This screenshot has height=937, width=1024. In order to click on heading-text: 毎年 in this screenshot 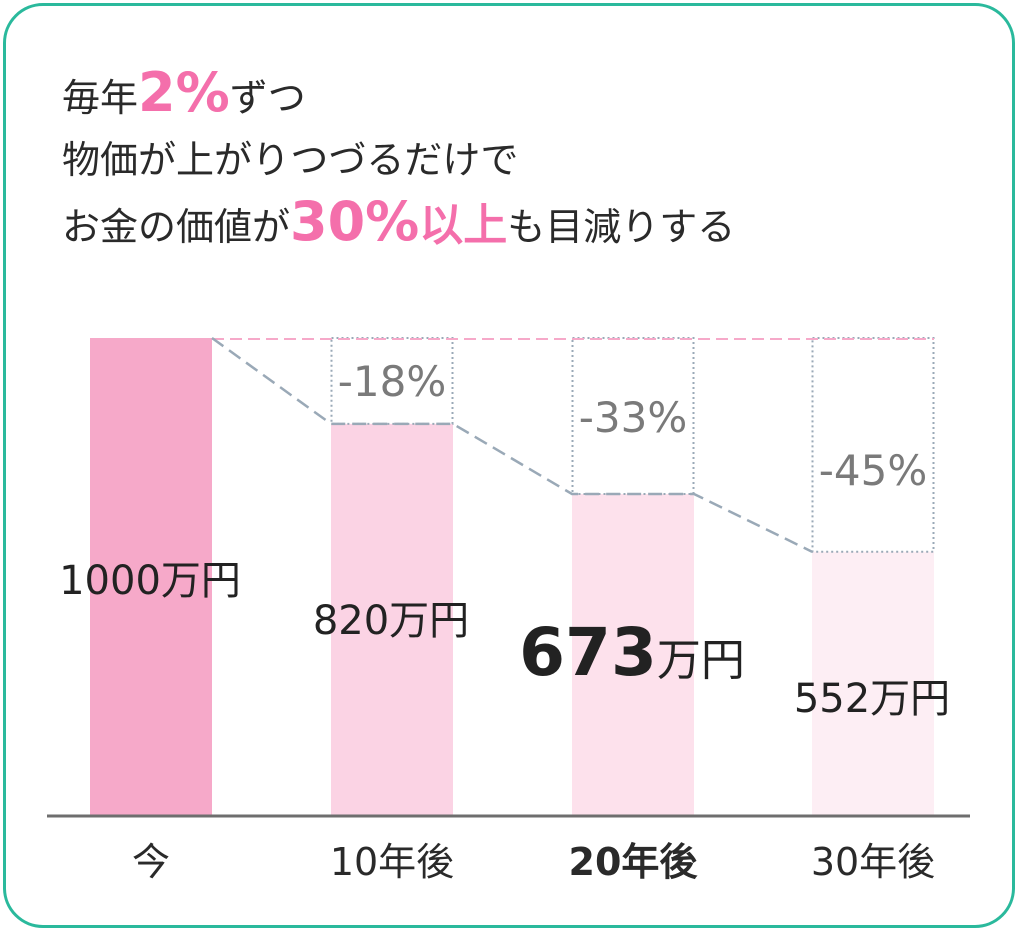, I will do `click(100, 98)`.